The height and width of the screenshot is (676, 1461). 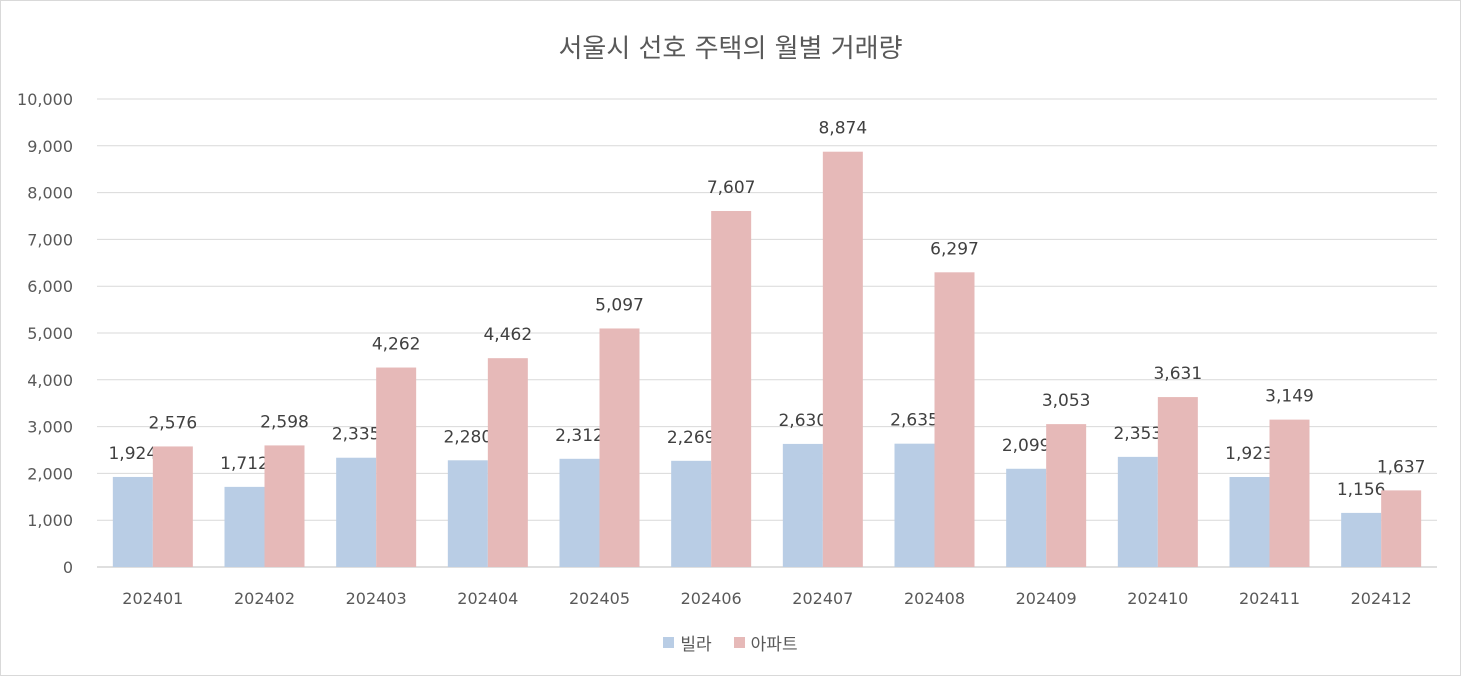 I want to click on legend-label-villa: 빌라, so click(x=696, y=645).